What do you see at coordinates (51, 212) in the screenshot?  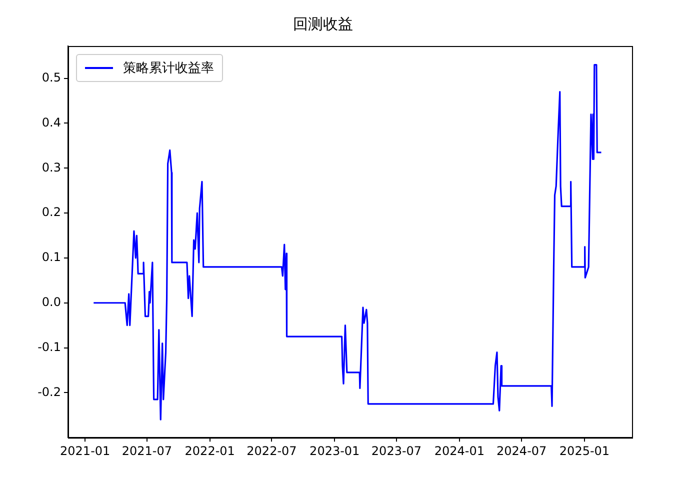 I see `y-tick-label: 0.2` at bounding box center [51, 212].